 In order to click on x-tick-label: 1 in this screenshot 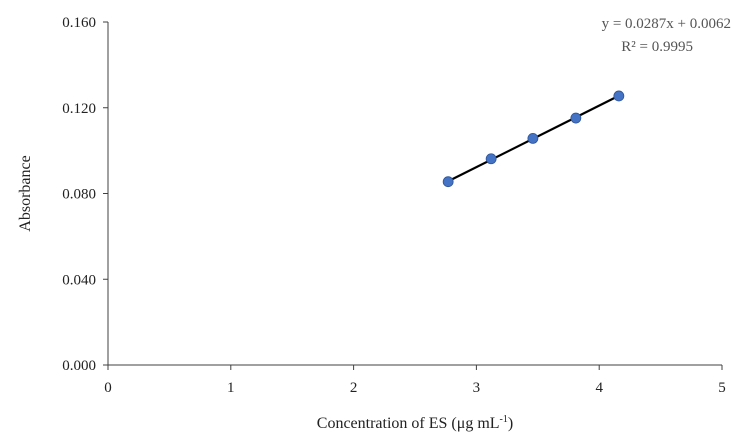, I will do `click(231, 388)`.